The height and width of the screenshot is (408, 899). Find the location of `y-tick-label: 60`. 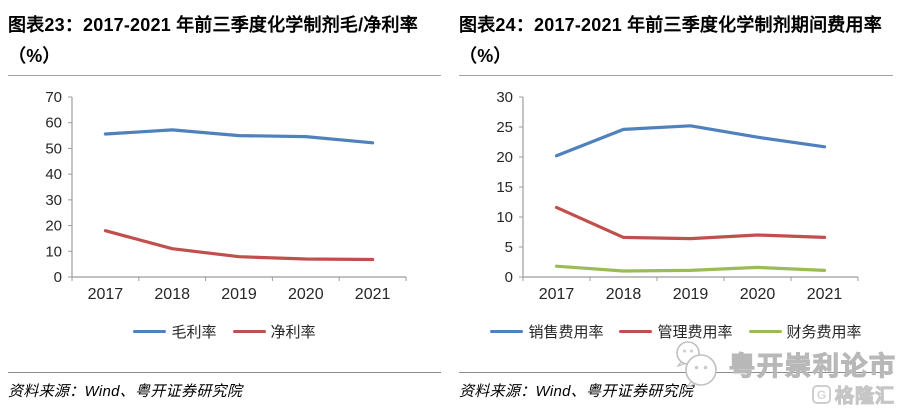

y-tick-label: 60 is located at coordinates (53, 123).